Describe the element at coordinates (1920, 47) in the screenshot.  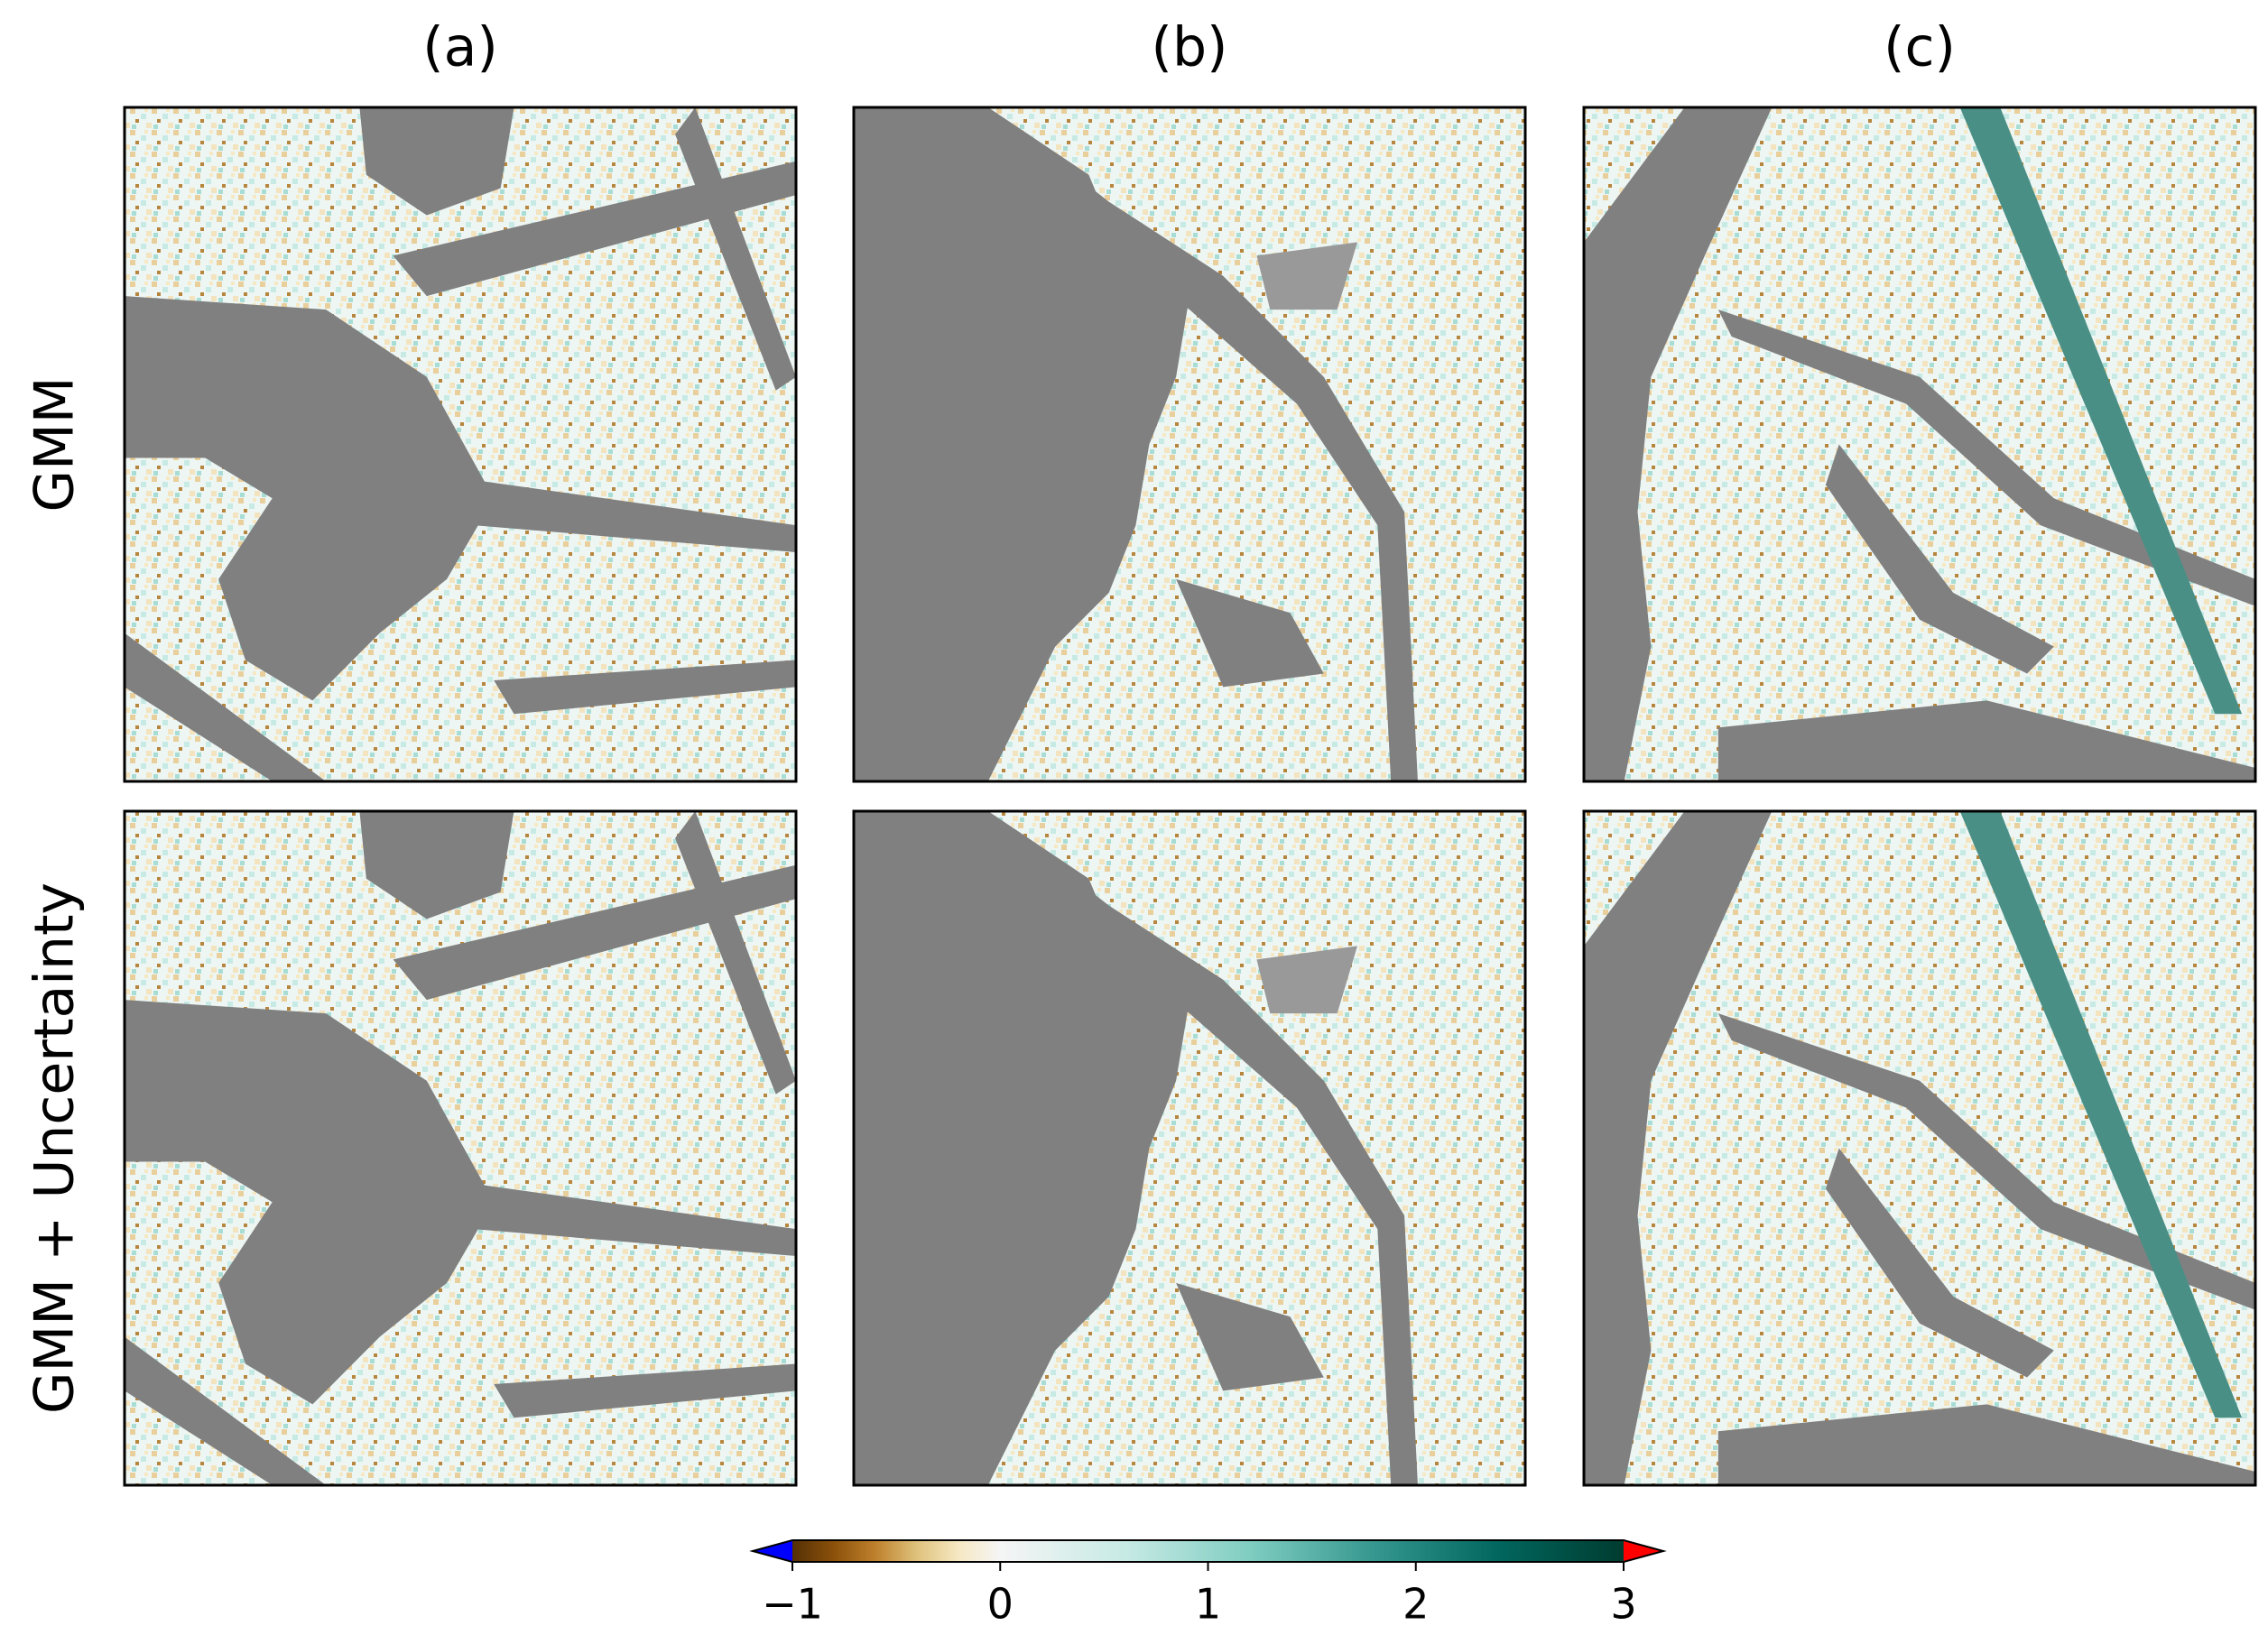
I see `column-title: (c)` at that location.